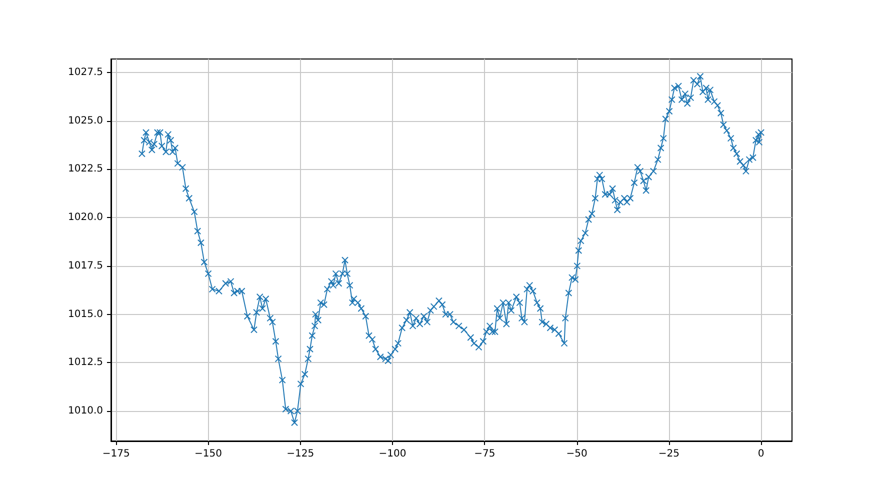 The width and height of the screenshot is (880, 495). What do you see at coordinates (116, 454) in the screenshot?
I see `x-tick-label: −175` at bounding box center [116, 454].